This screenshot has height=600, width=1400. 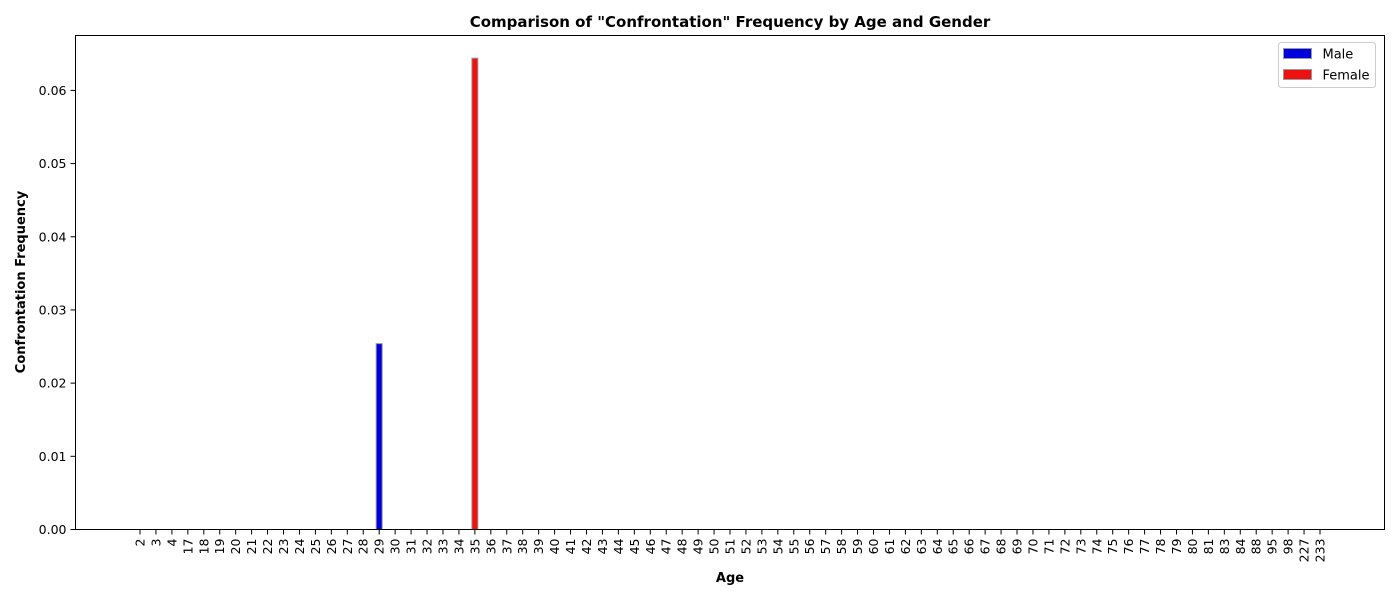 What do you see at coordinates (777, 546) in the screenshot?
I see `x-tick-label: 54` at bounding box center [777, 546].